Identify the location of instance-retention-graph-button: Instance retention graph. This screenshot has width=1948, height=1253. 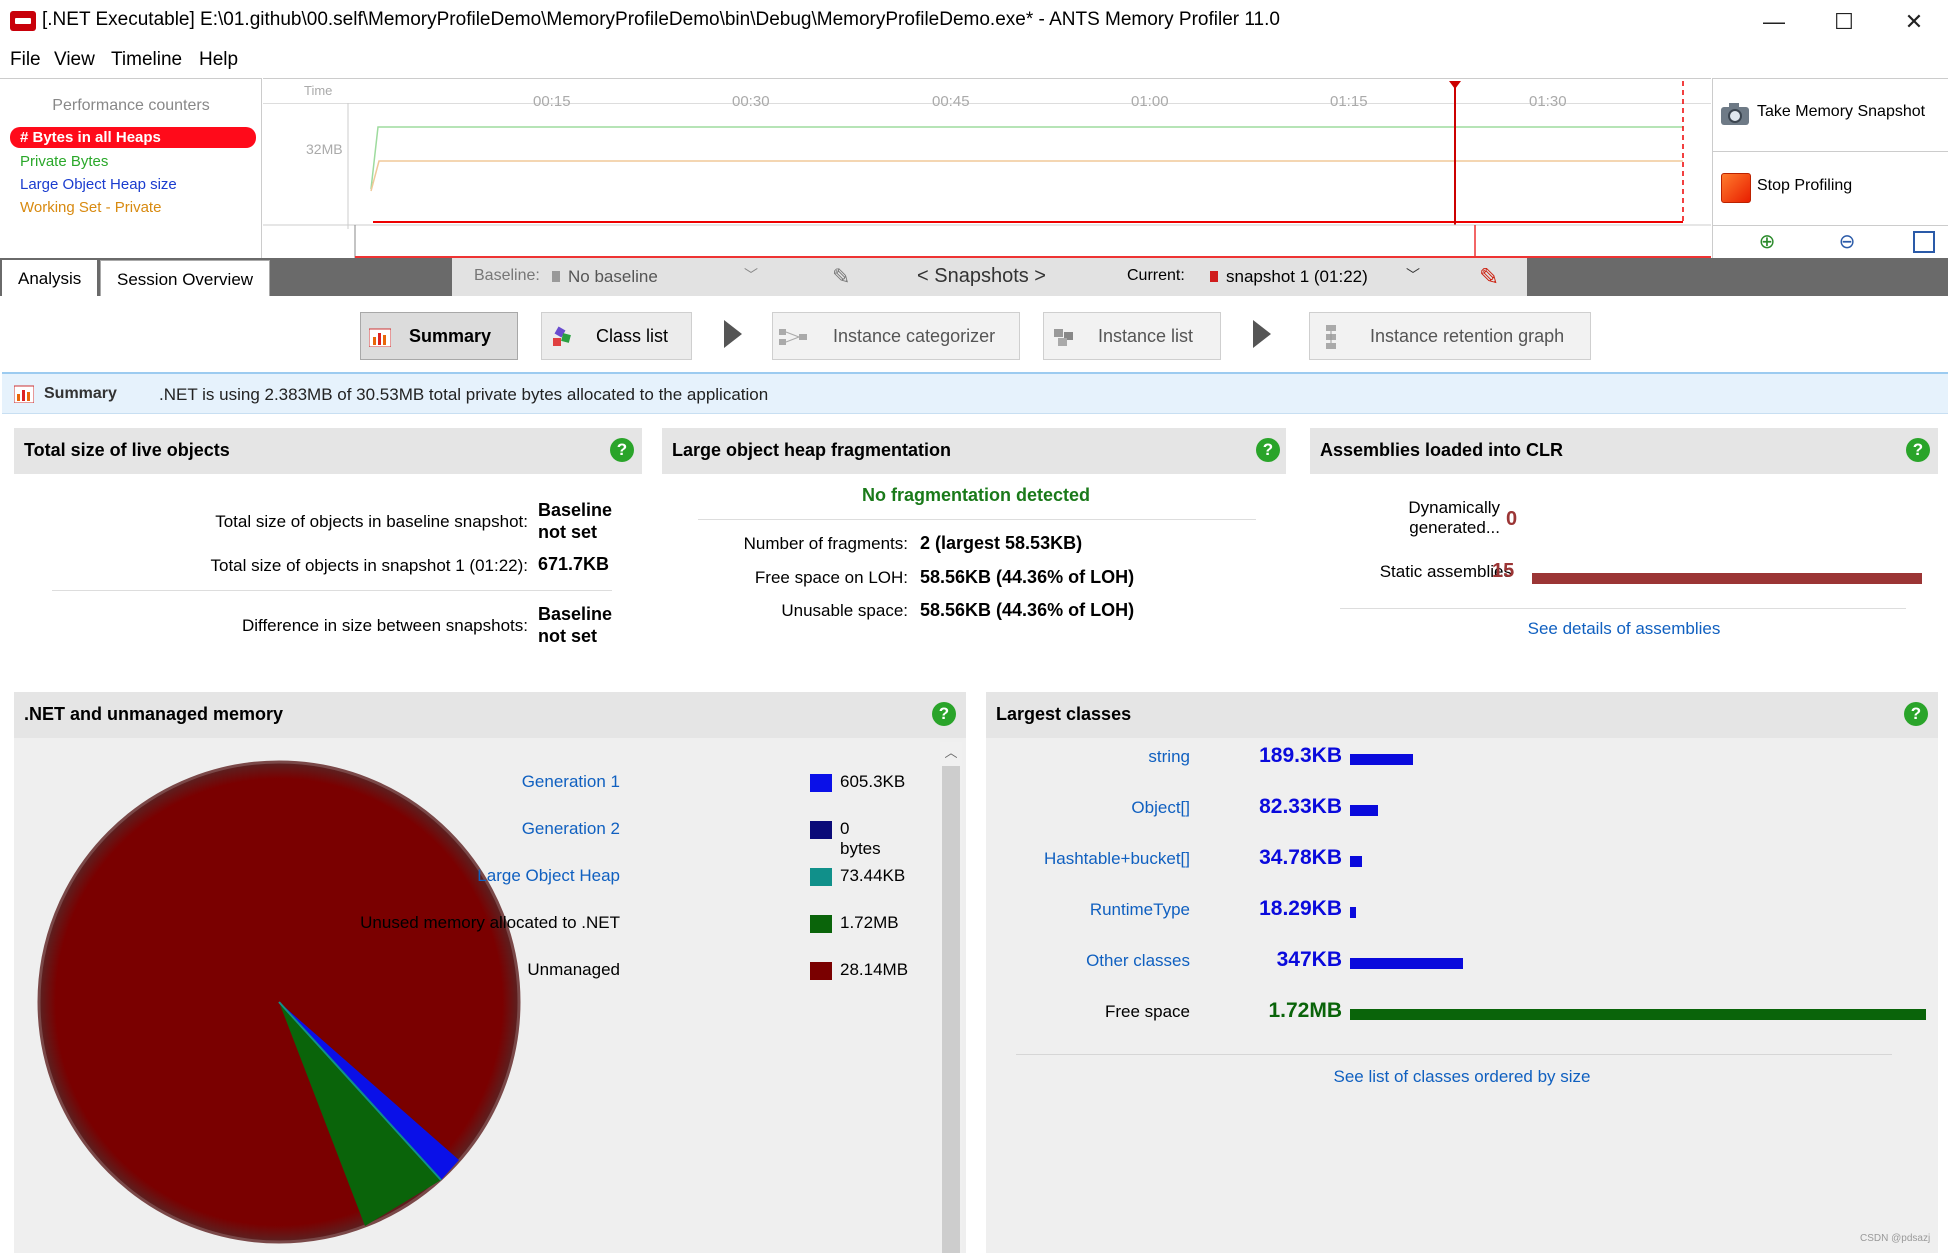
(1450, 336).